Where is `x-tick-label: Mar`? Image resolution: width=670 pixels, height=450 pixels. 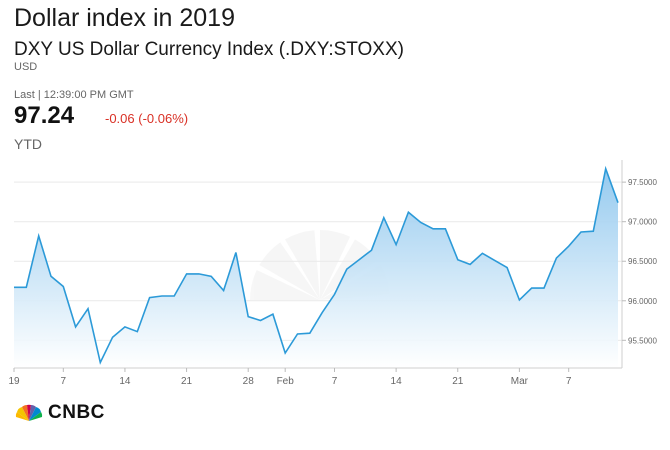
x-tick-label: Mar is located at coordinates (520, 381).